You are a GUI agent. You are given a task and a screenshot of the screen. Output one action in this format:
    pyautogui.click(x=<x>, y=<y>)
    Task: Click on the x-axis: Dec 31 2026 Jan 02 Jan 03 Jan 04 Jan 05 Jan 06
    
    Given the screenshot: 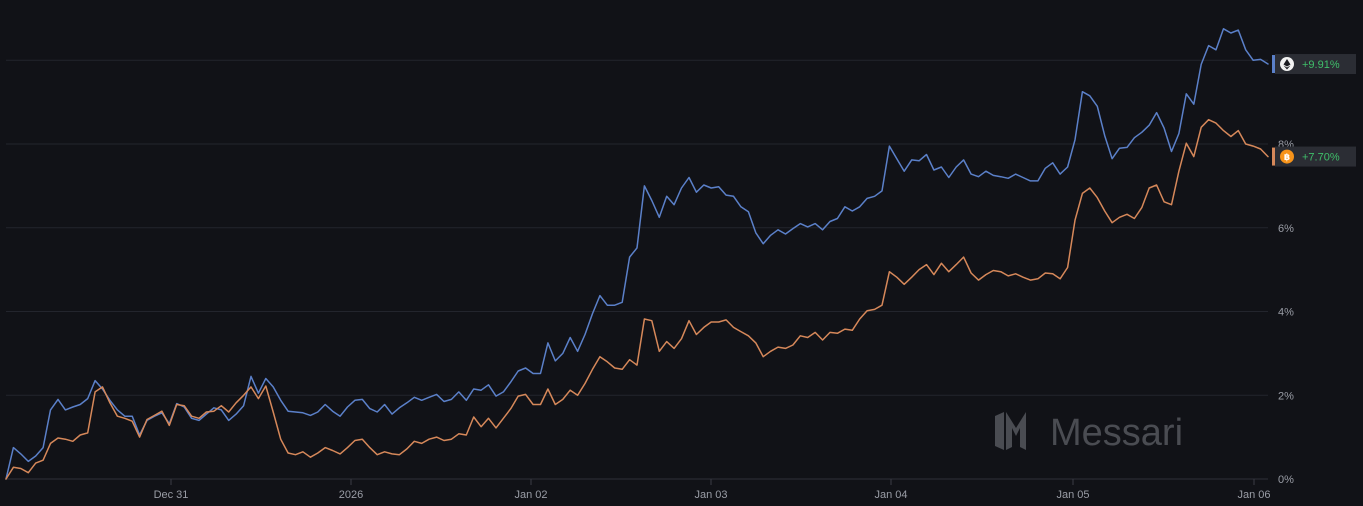 What is the action you would take?
    pyautogui.click(x=712, y=490)
    